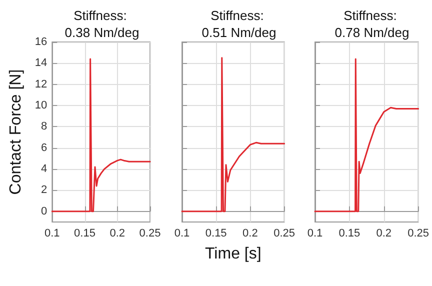 Image resolution: width=432 pixels, height=286 pixels. Describe the element at coordinates (102, 24) in the screenshot. I see `chart-title: Stiffness: 0.38 Nm/deg` at that location.